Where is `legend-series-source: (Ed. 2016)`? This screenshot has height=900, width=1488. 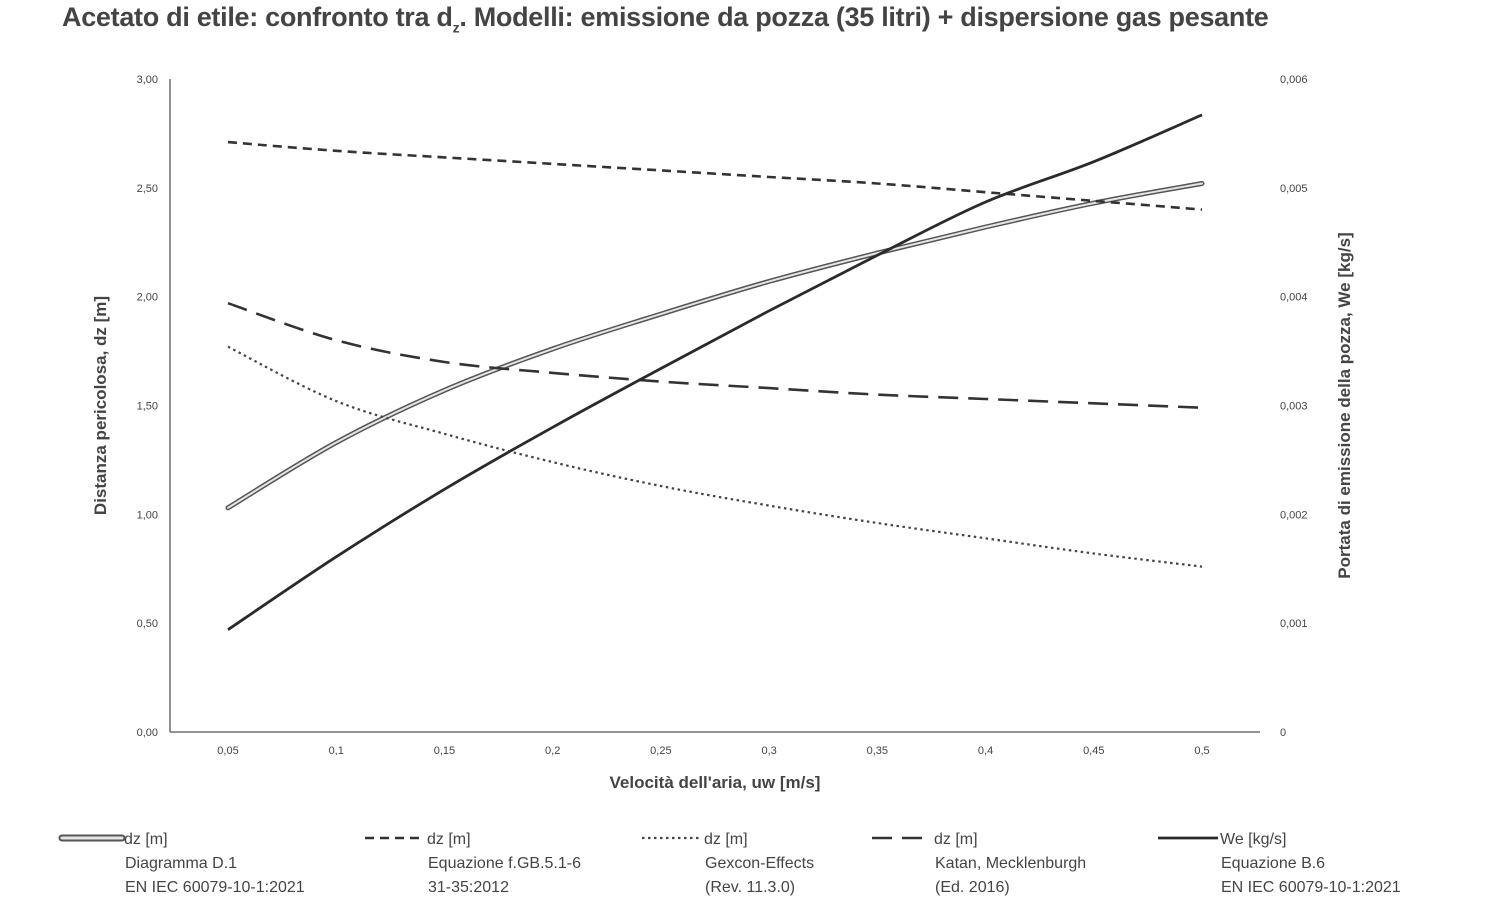 legend-series-source: (Ed. 2016) is located at coordinates (972, 887).